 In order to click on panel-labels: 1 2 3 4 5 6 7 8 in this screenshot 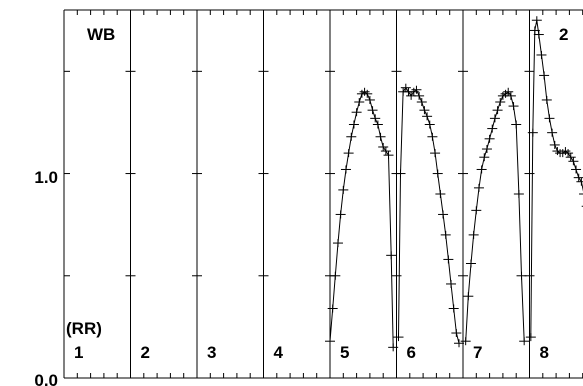, I will do `click(311, 352)`.